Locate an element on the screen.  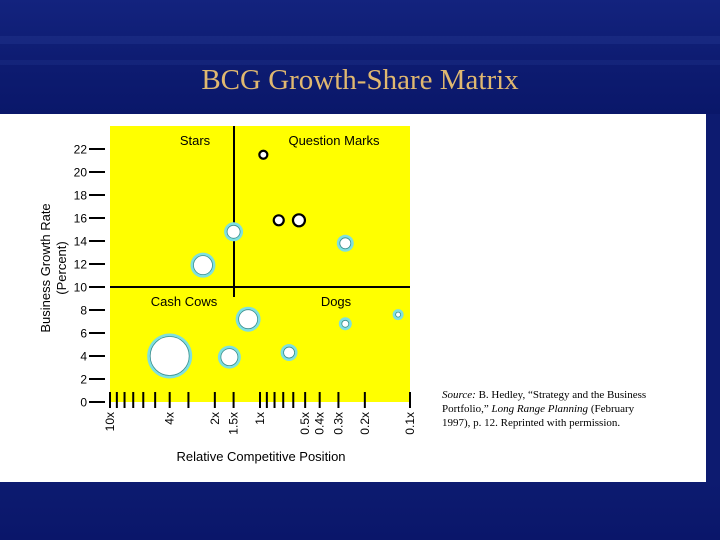
x-axis: 10x 4x 2x 1.5x 1x 0.5x 0.4x 0.3x 0.2x 0.1x is located at coordinates (260, 413).